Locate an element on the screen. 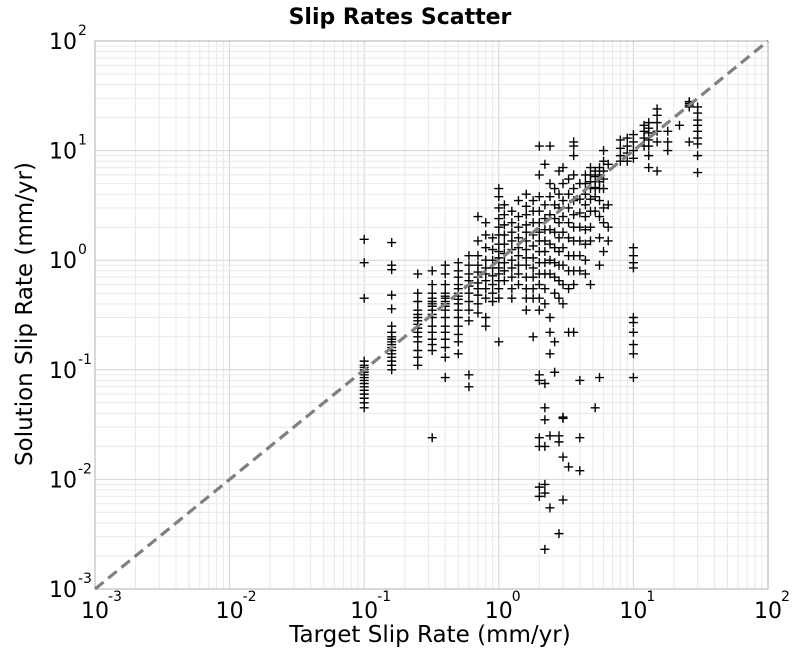 The height and width of the screenshot is (650, 800). x-tick-label: 10-3 is located at coordinates (101, 606).